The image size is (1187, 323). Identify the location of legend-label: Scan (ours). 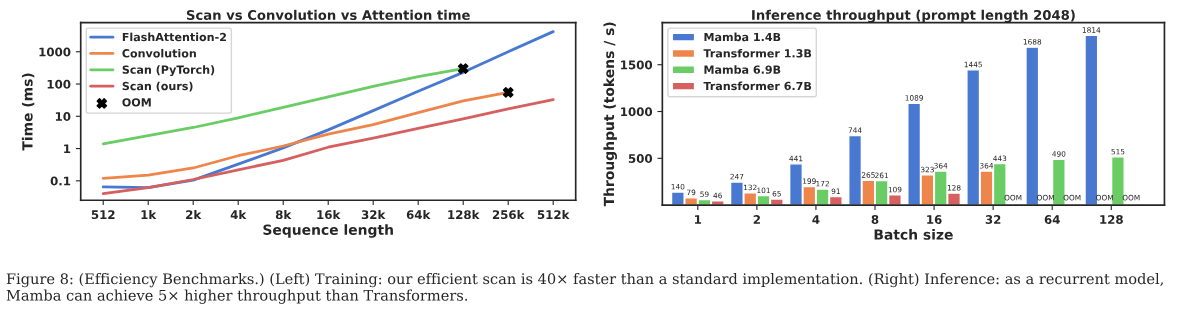
(157, 86).